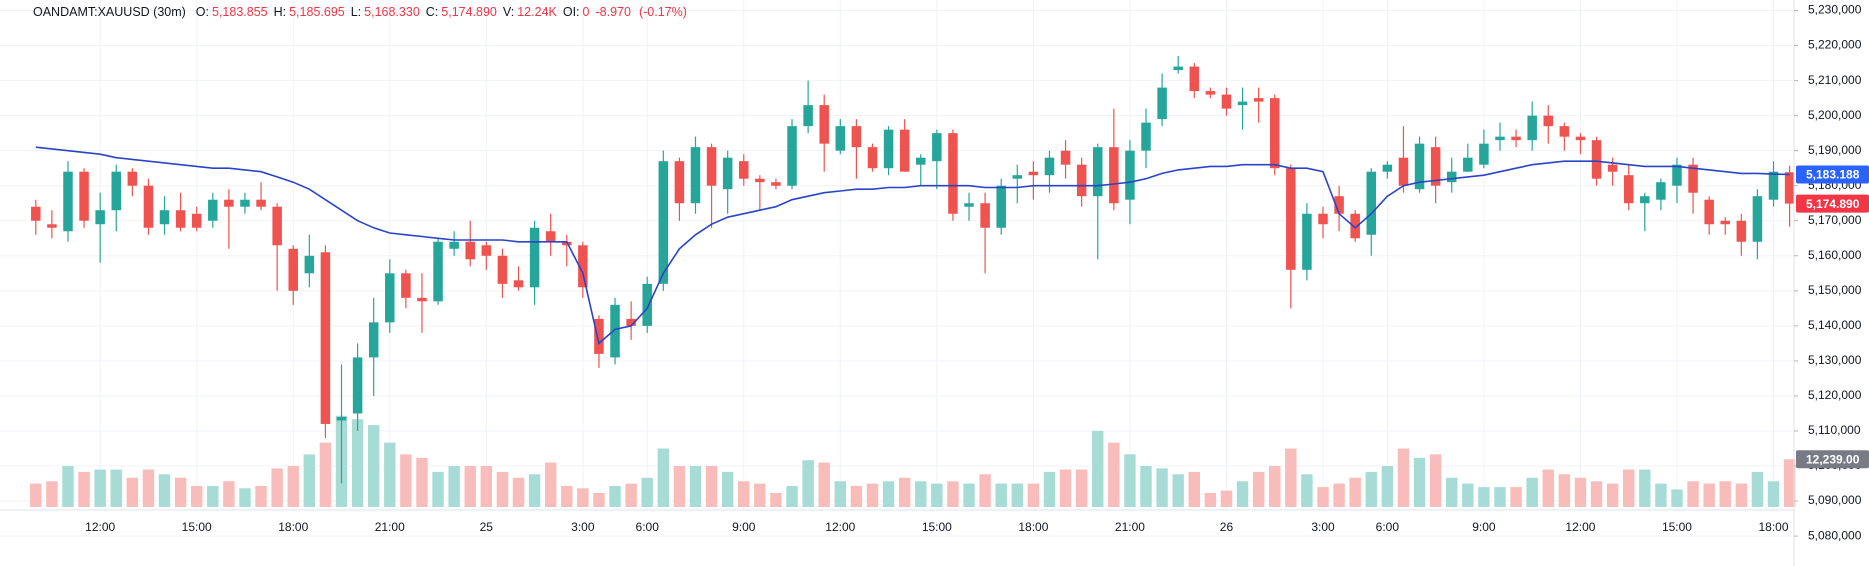 Image resolution: width=1869 pixels, height=566 pixels. I want to click on x-tick-label: 12:00, so click(100, 527).